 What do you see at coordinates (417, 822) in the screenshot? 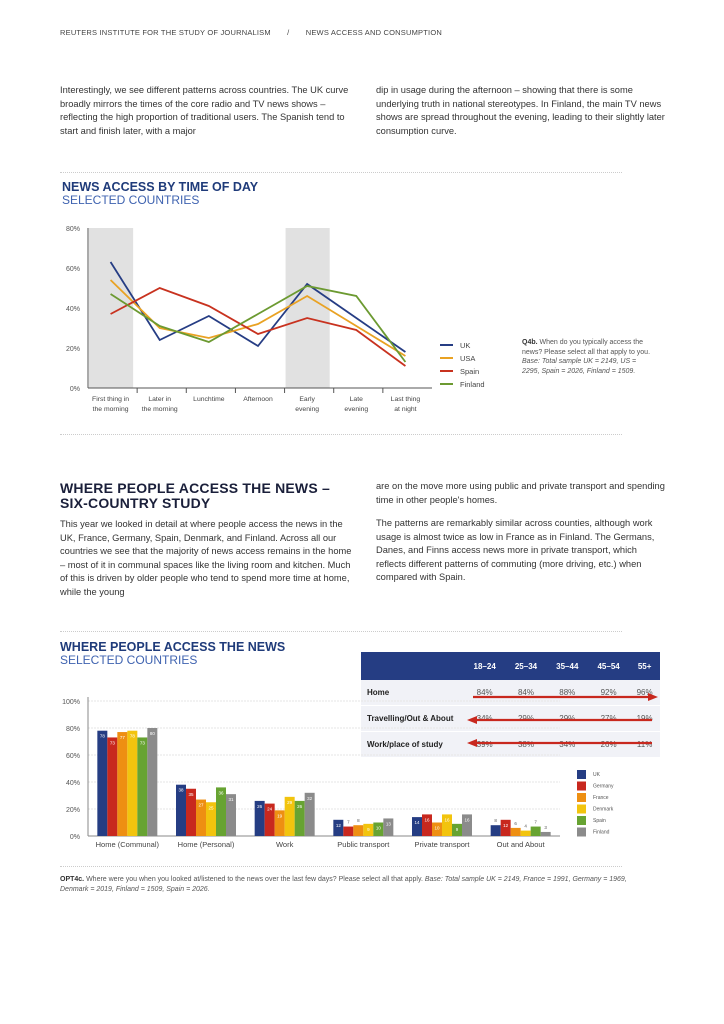
I see `bar-value-label: 14` at bounding box center [417, 822].